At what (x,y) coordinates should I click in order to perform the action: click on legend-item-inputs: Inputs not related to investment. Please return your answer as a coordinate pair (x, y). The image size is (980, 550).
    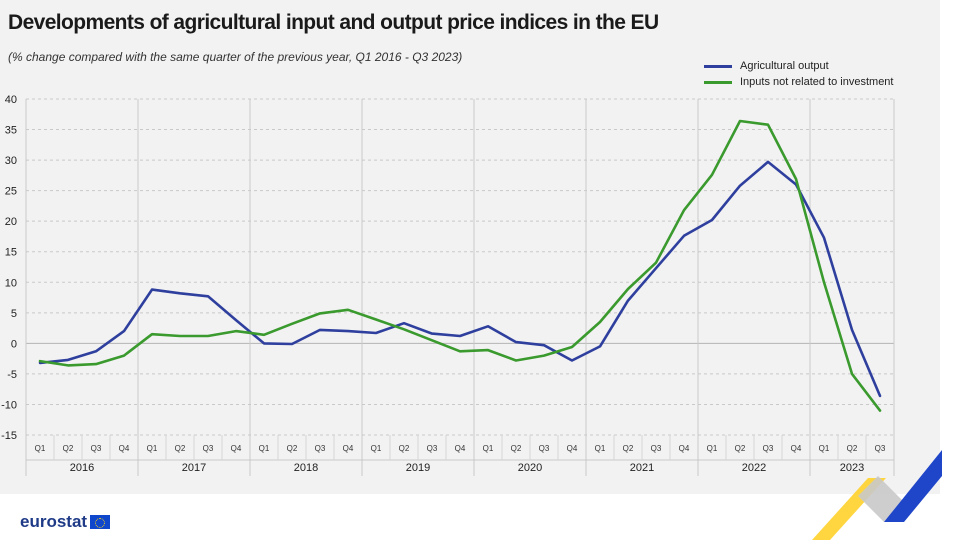
    Looking at the image, I should click on (798, 82).